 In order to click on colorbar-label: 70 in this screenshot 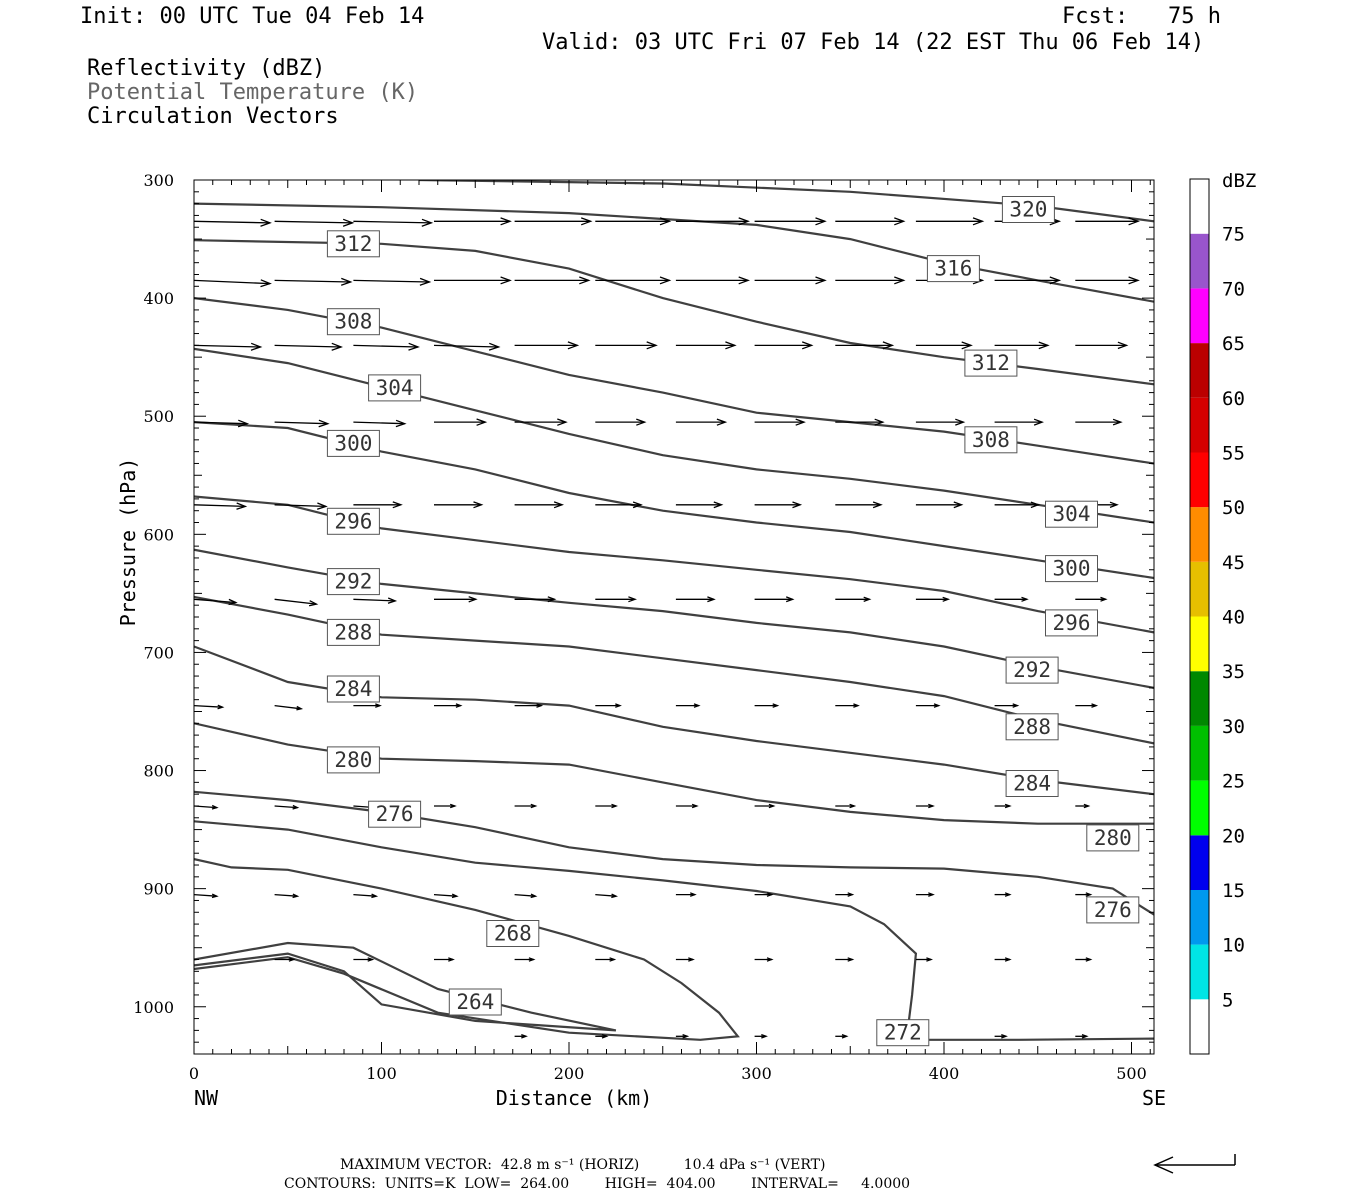, I will do `click(1233, 289)`.